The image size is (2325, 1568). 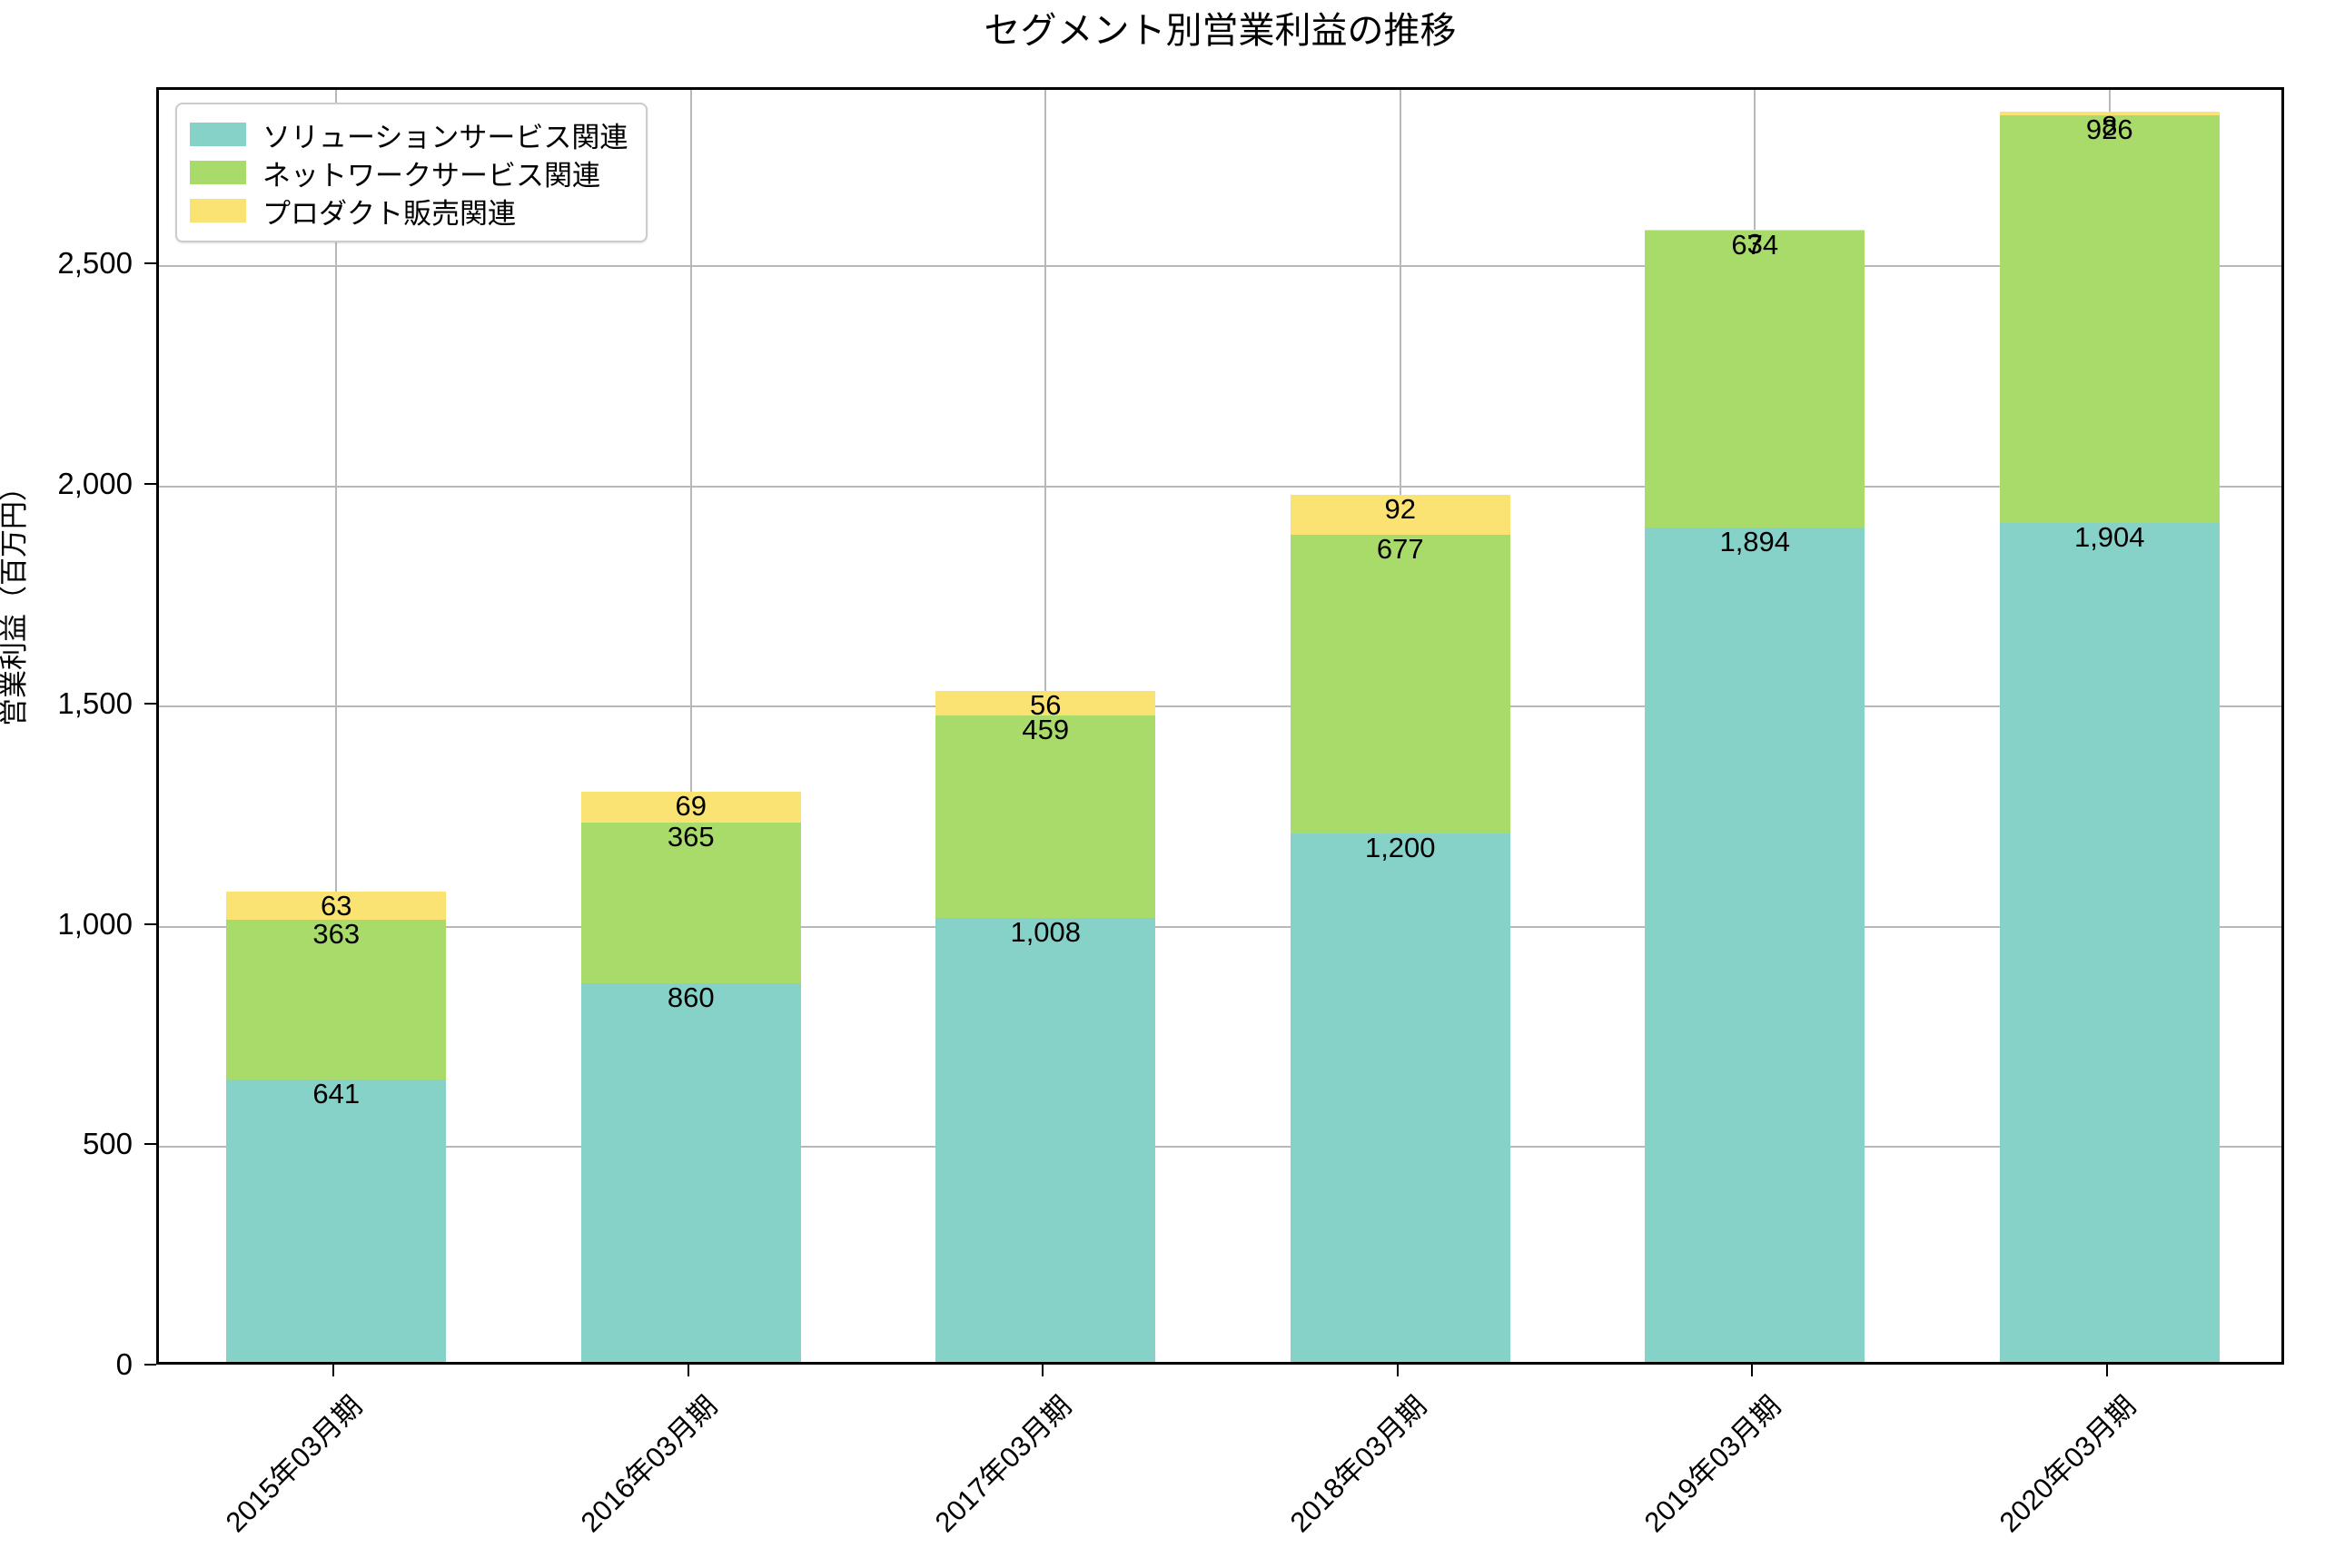 I want to click on legend-item-label: プロダクト販売関連, so click(x=389, y=213).